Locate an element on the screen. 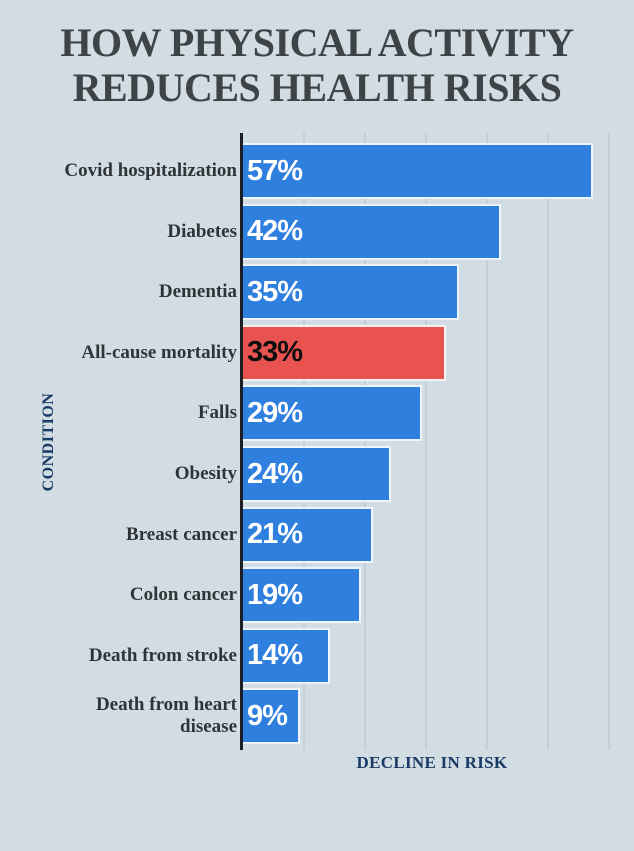 The width and height of the screenshot is (634, 851). bar-row: Breast cancer 21% is located at coordinates (317, 534).